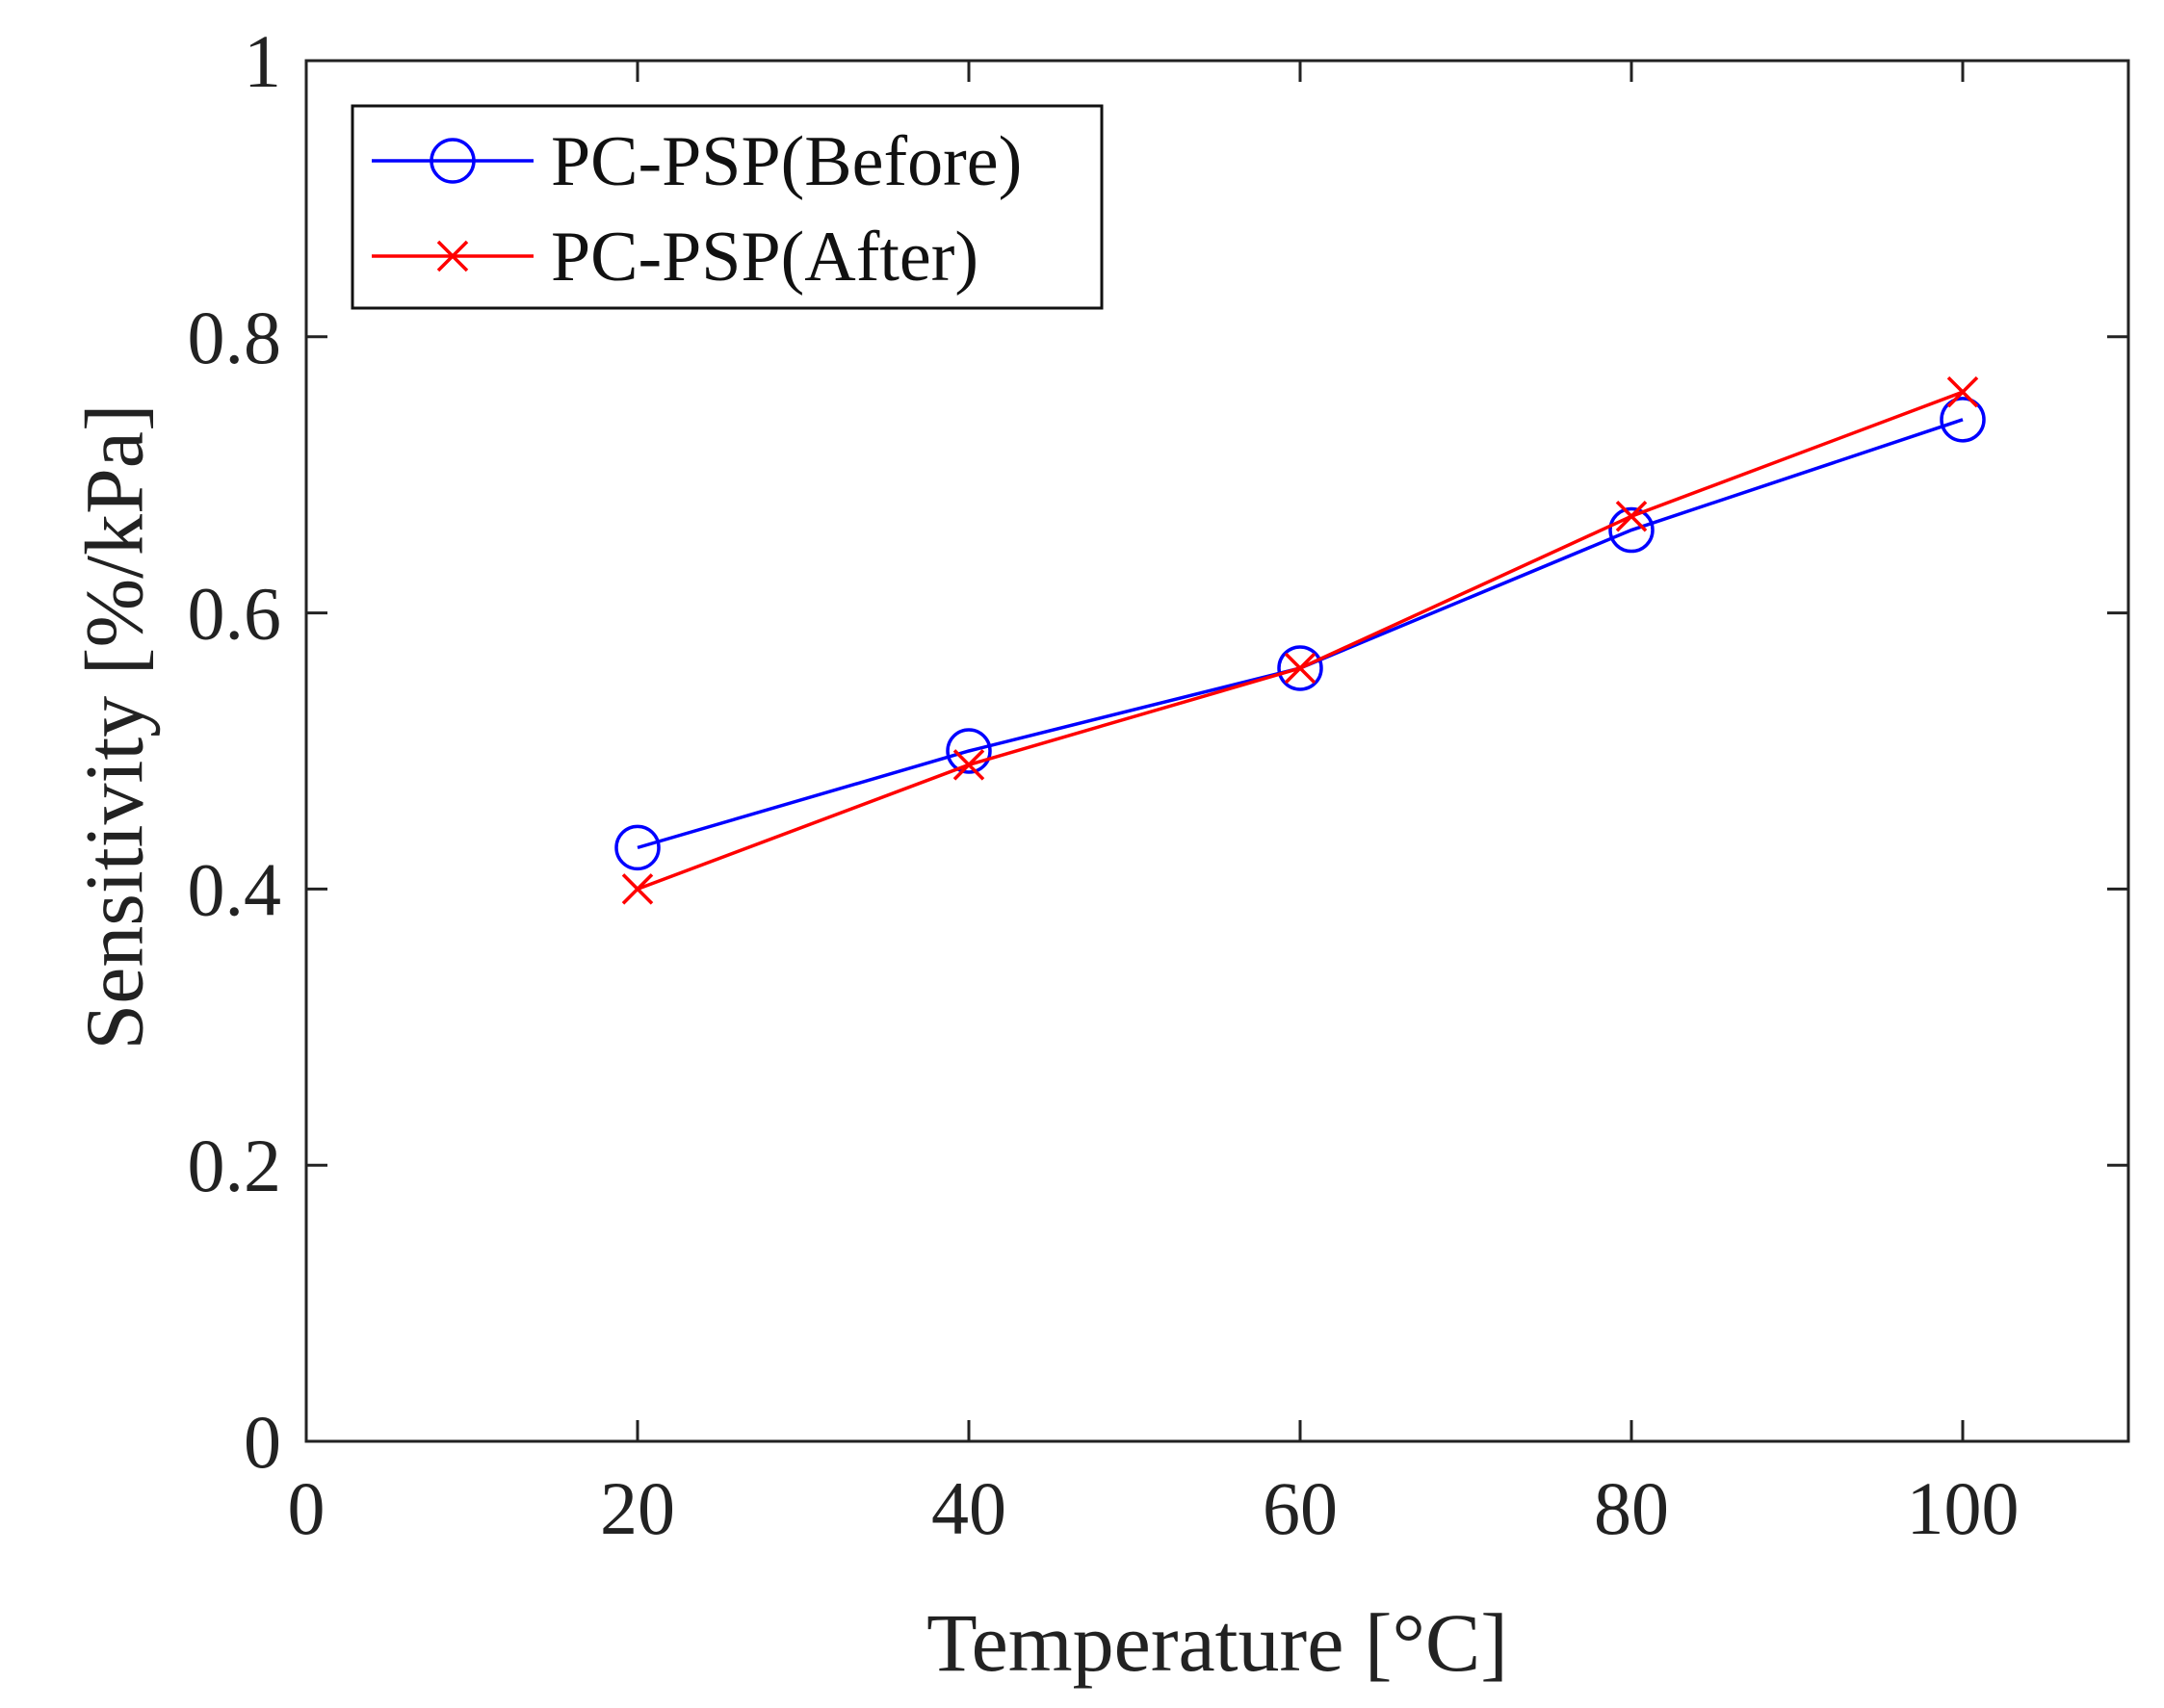 This screenshot has width=2164, height=1708. Describe the element at coordinates (1632, 1508) in the screenshot. I see `x-tick-label: 80` at that location.